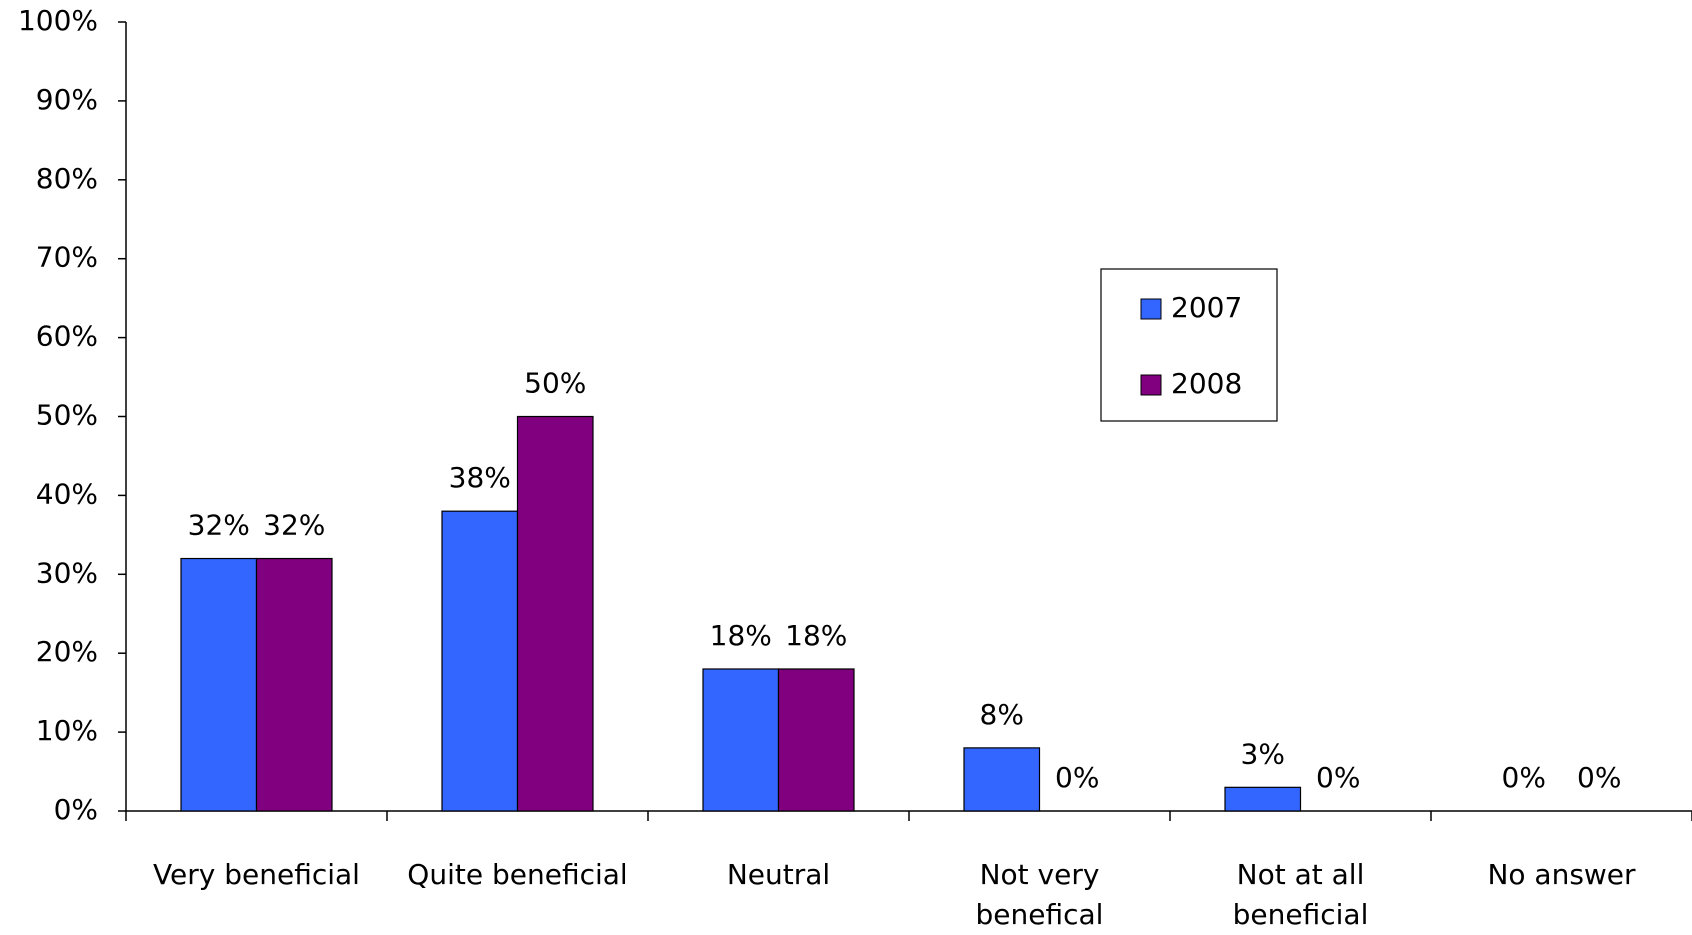 Image resolution: width=1692 pixels, height=935 pixels. Describe the element at coordinates (1206, 307) in the screenshot. I see `legend-label: 2007` at that location.